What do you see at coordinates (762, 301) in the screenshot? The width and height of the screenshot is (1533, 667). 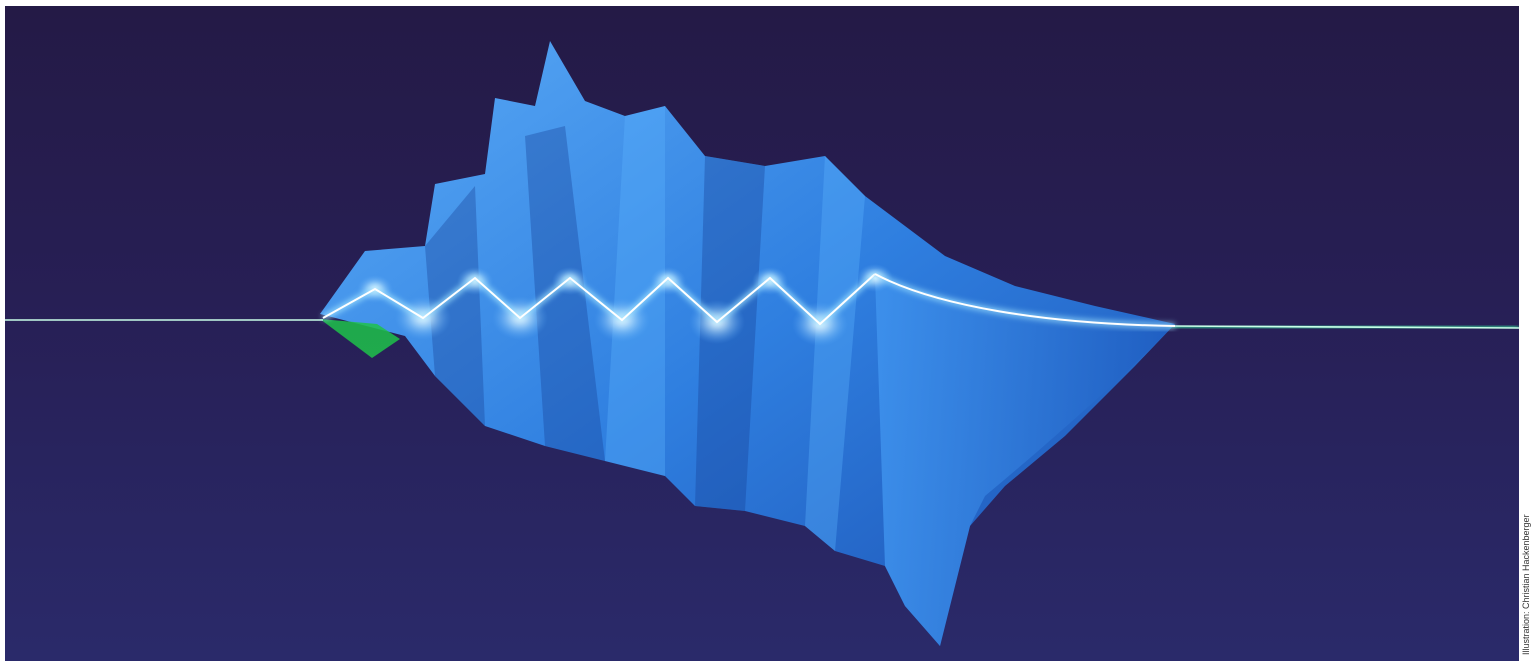 I see `laser-beam` at bounding box center [762, 301].